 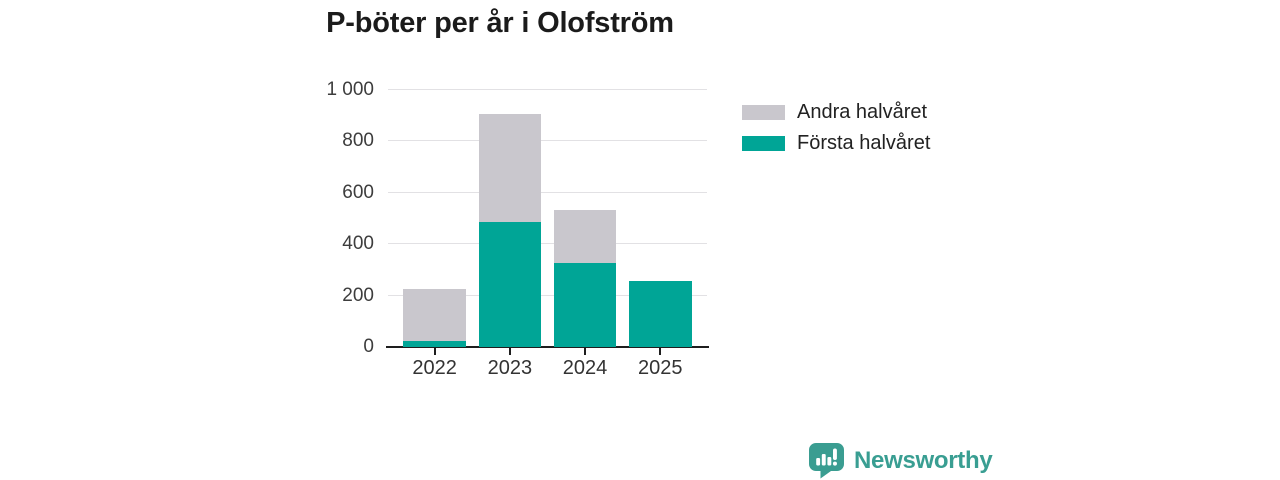 I want to click on bar-segment-2023-andra, so click(x=510, y=168).